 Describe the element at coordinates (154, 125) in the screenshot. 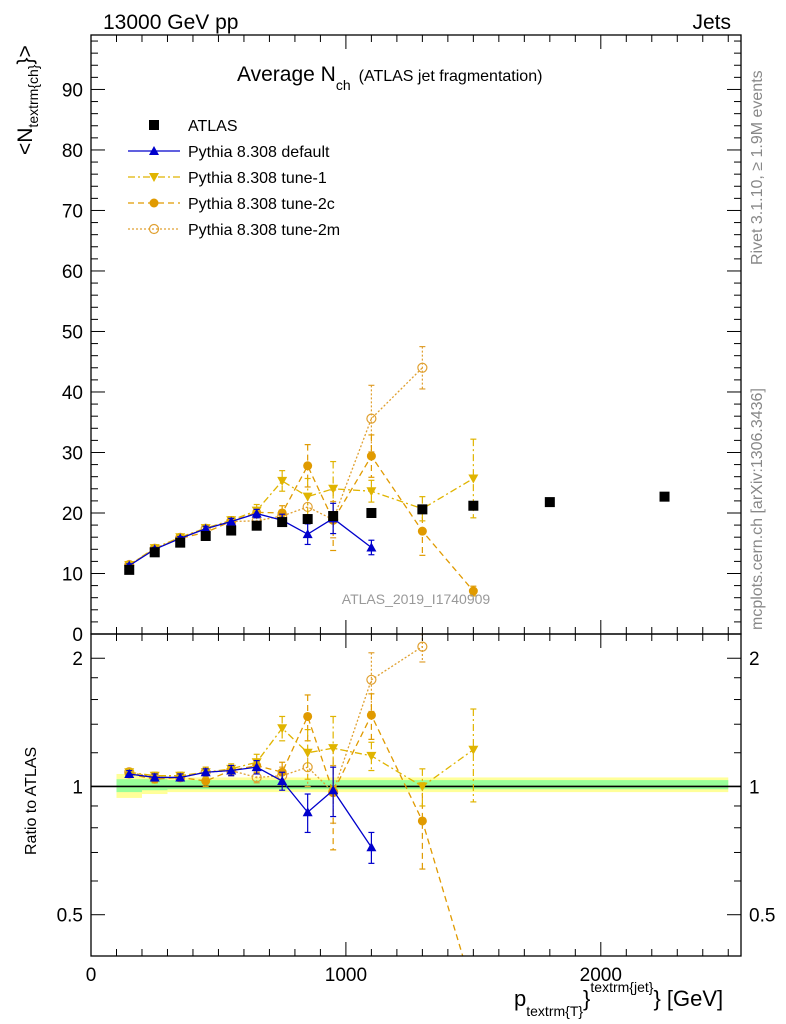

I see `legend-marker-atlas` at that location.